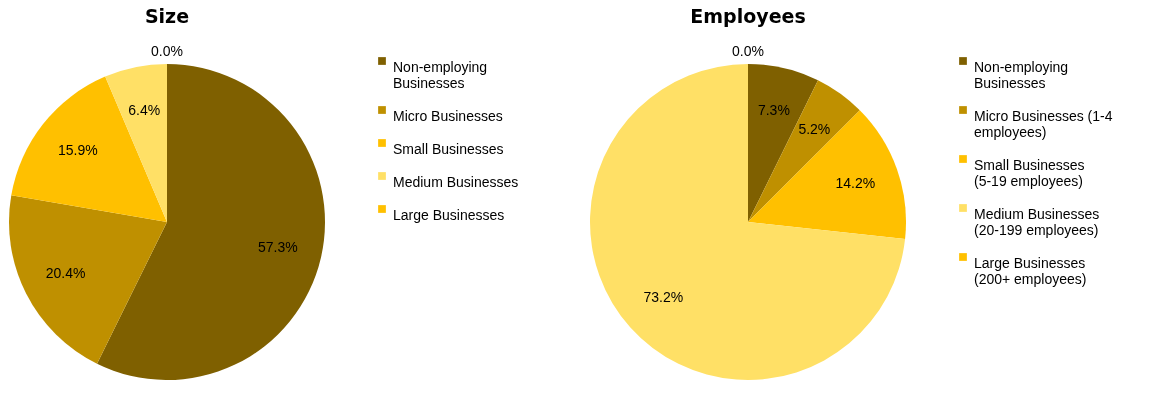  What do you see at coordinates (814, 128) in the screenshot?
I see `data-label: 5.2%` at bounding box center [814, 128].